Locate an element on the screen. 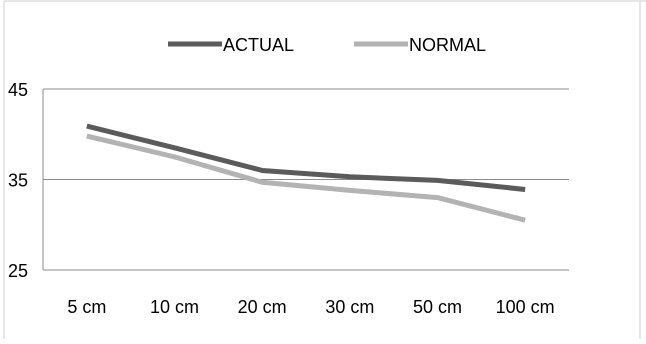 The image size is (646, 344). y-tick-label: 35 is located at coordinates (18, 181).